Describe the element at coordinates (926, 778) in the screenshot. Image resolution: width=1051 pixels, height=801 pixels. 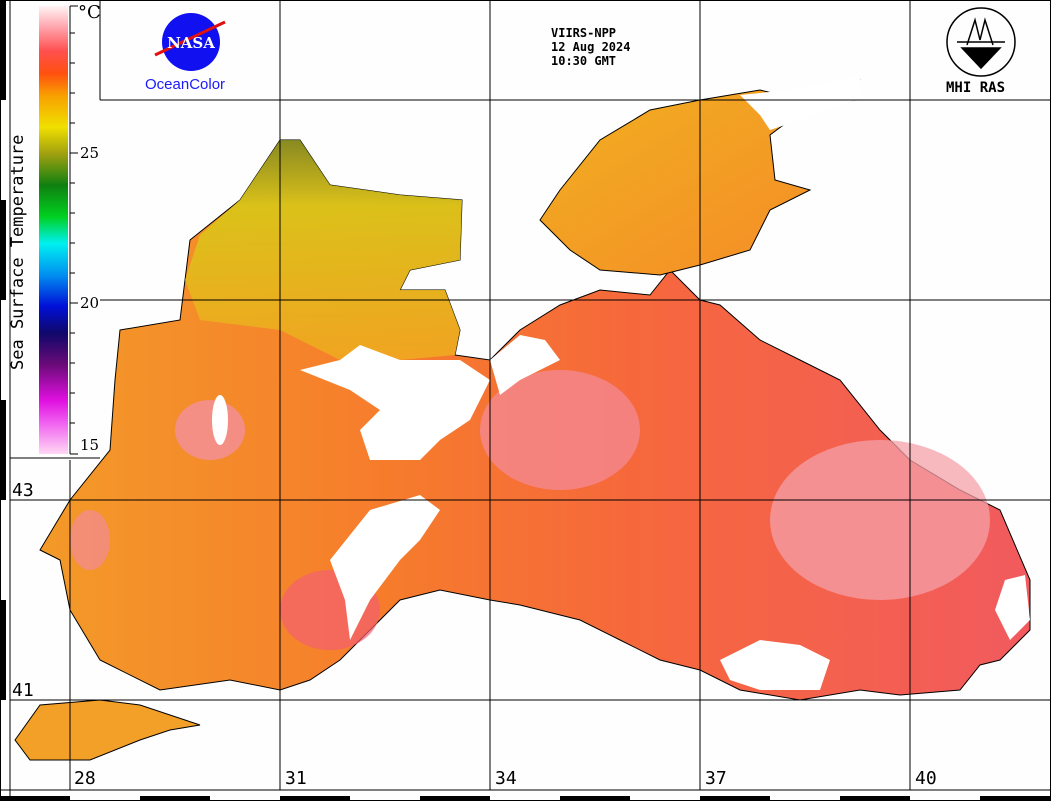
I see `lon-label-40: 40` at that location.